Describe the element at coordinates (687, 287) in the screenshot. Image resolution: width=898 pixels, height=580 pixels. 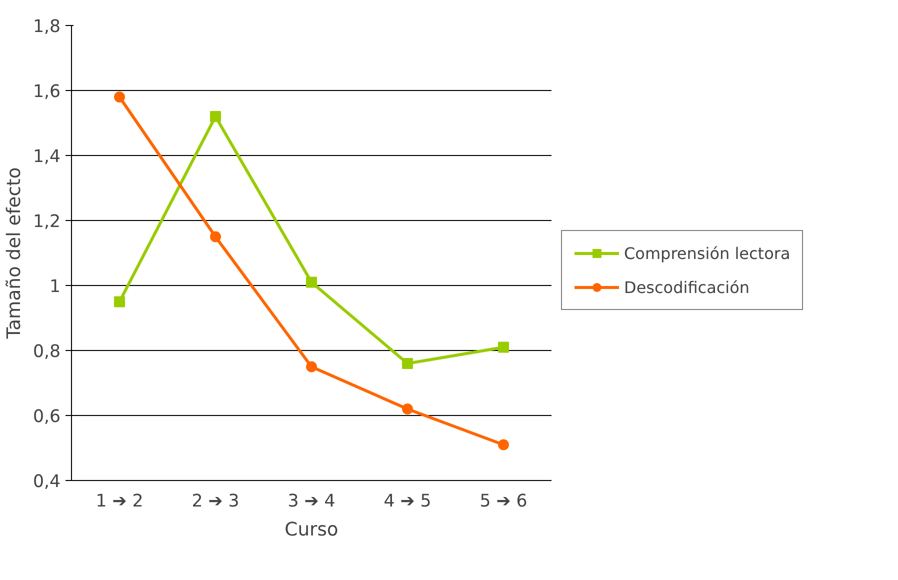
I see `legend-label: Descodificación` at that location.